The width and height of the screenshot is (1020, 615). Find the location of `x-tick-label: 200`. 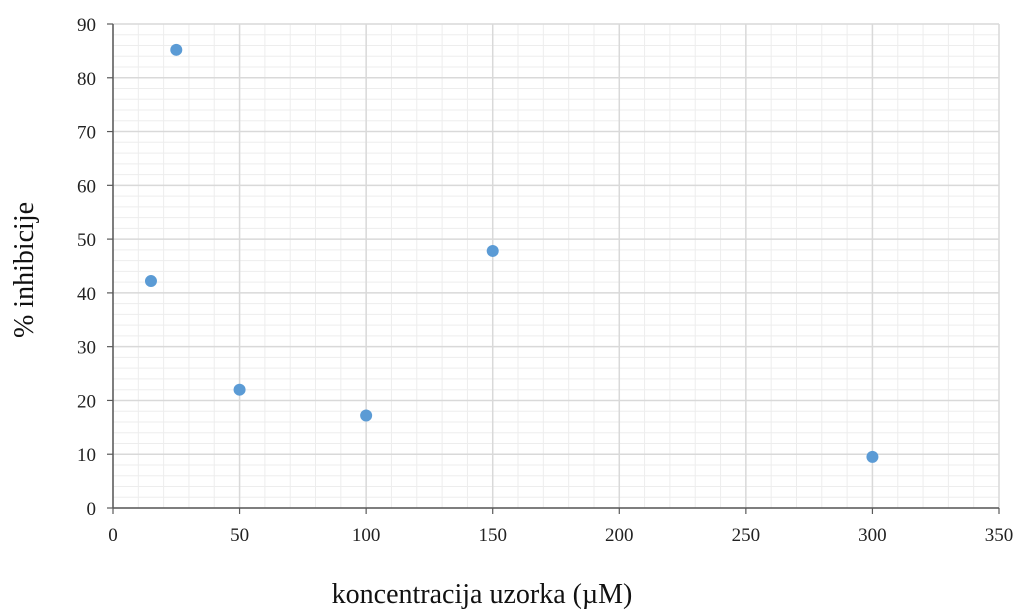

x-tick-label: 200 is located at coordinates (619, 535).